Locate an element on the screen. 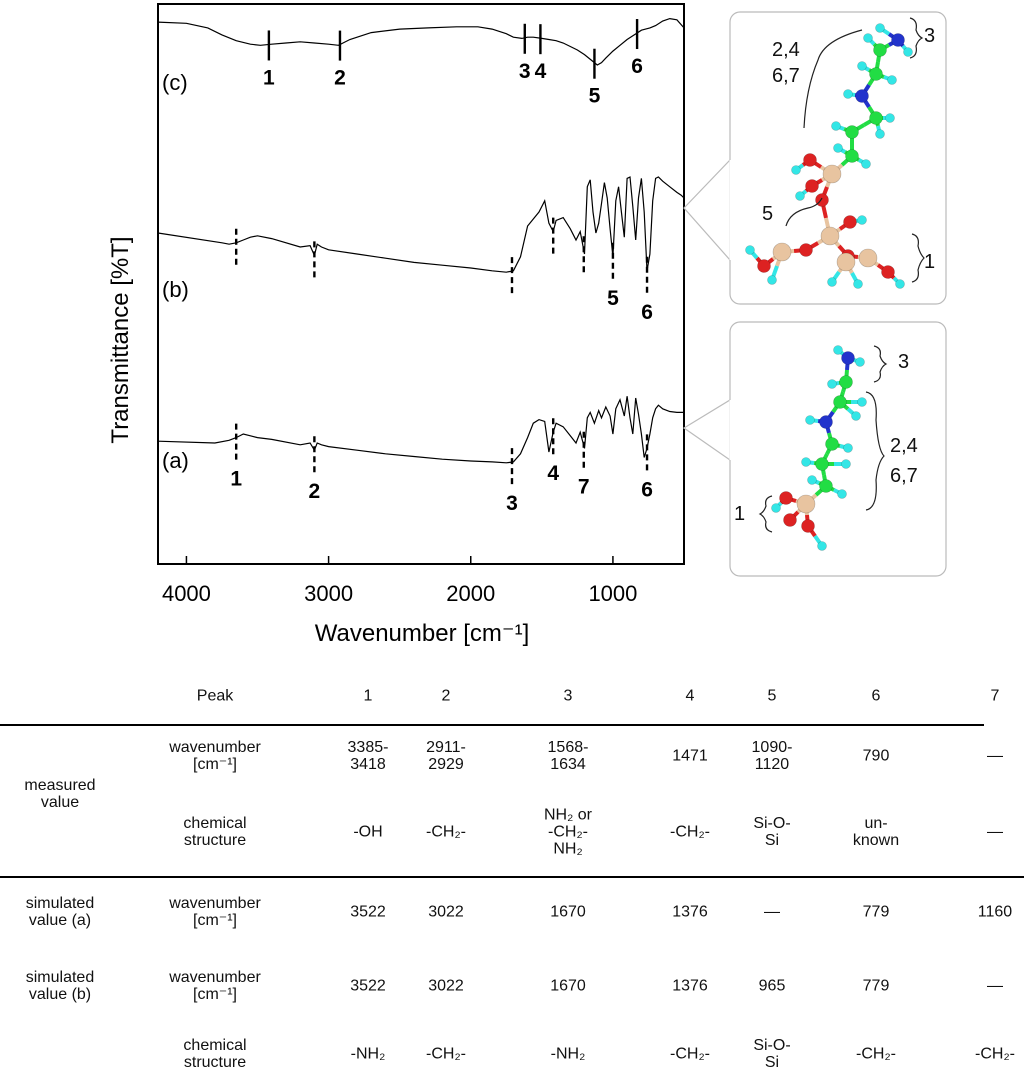 This screenshot has width=1024, height=1078. table-rule-top is located at coordinates (492, 725).